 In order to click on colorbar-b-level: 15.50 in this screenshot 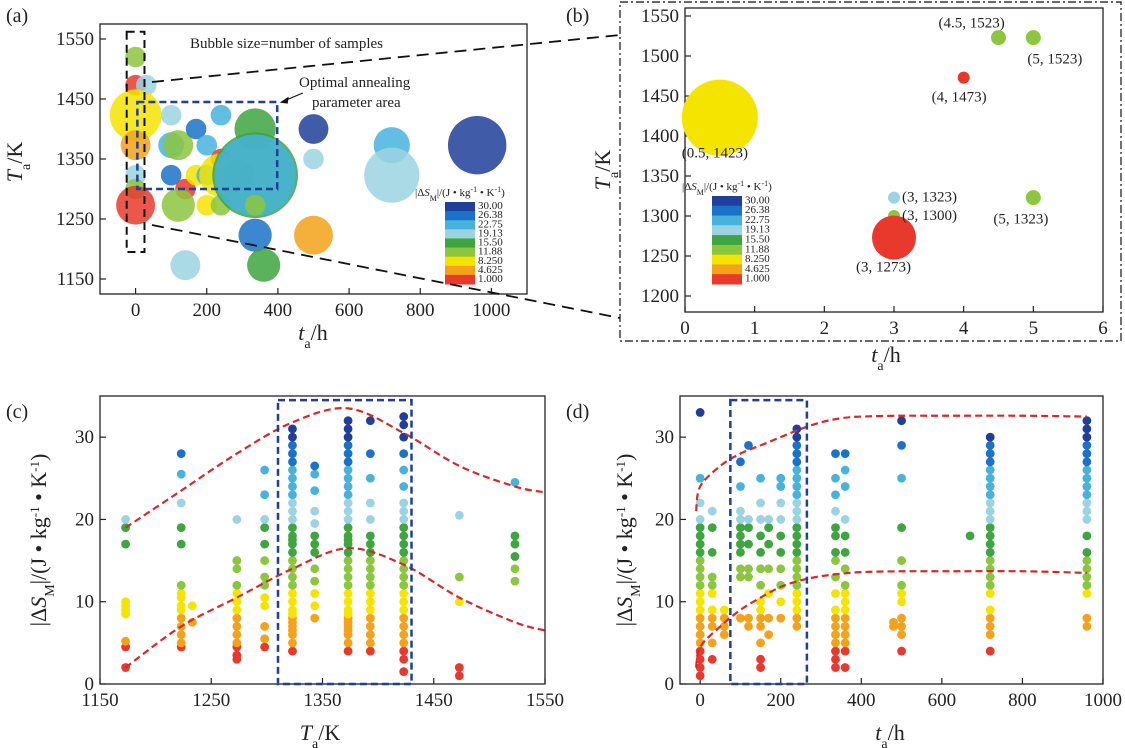, I will do `click(757, 240)`.